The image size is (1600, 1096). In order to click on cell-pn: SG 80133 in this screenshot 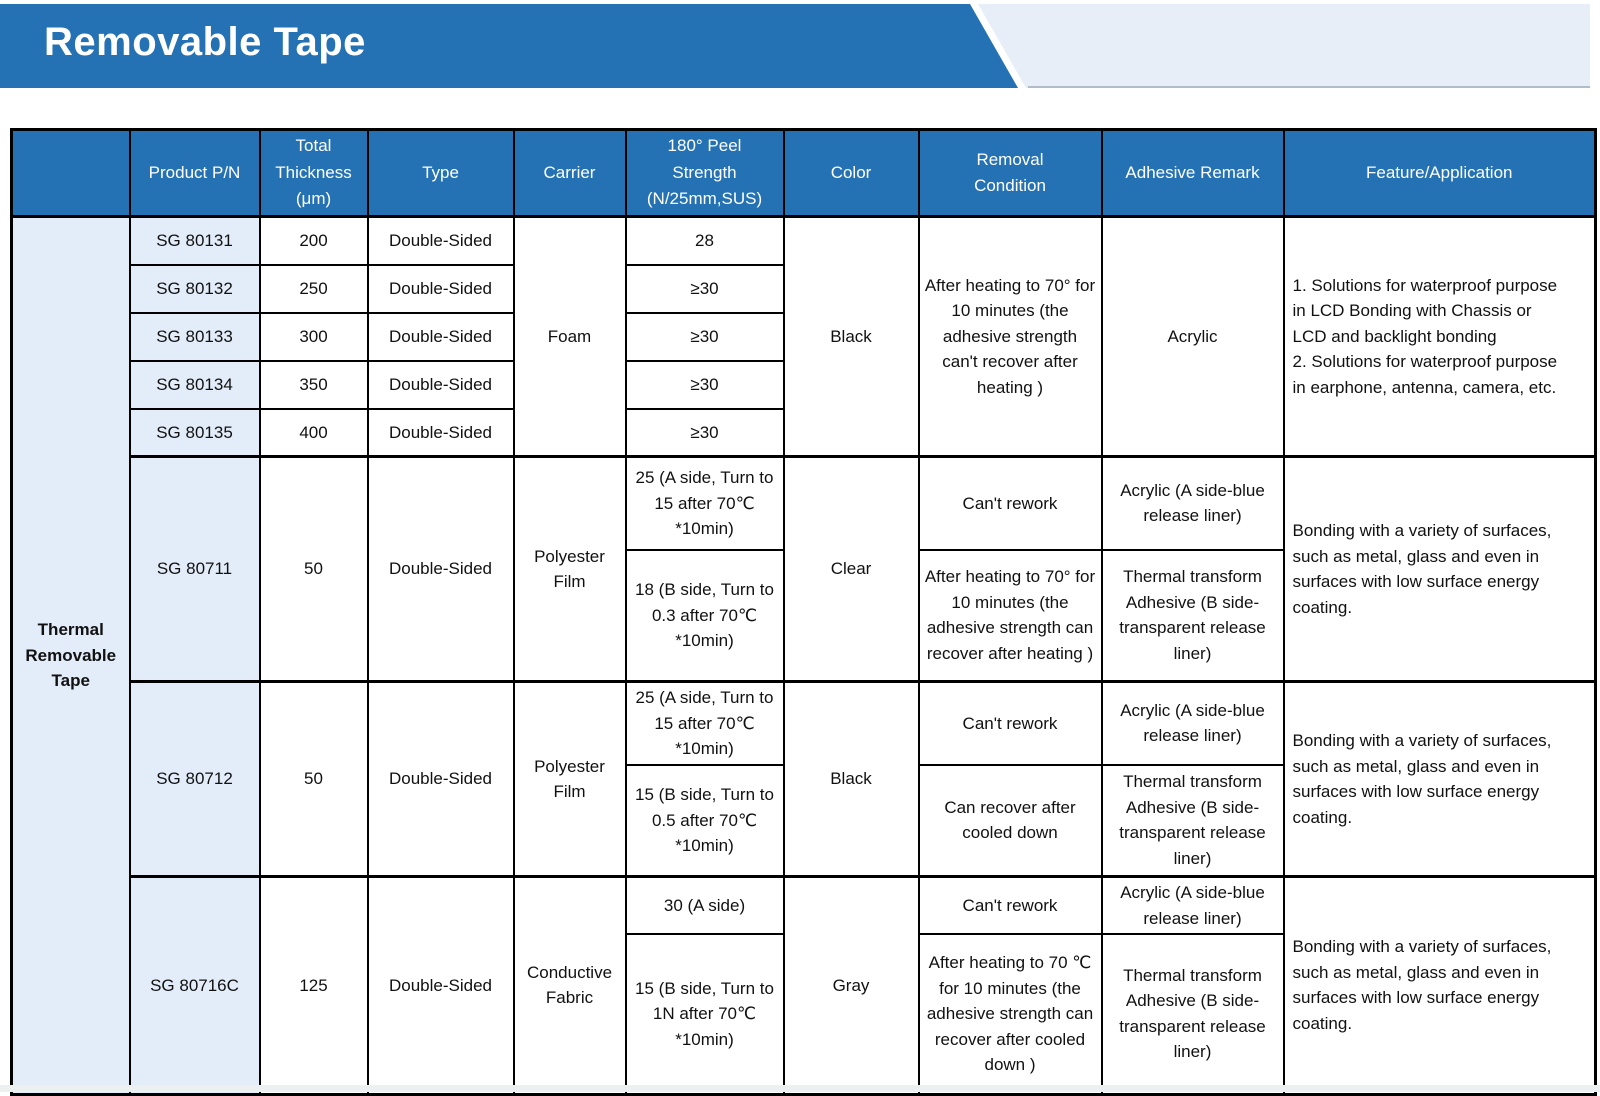, I will do `click(194, 336)`.